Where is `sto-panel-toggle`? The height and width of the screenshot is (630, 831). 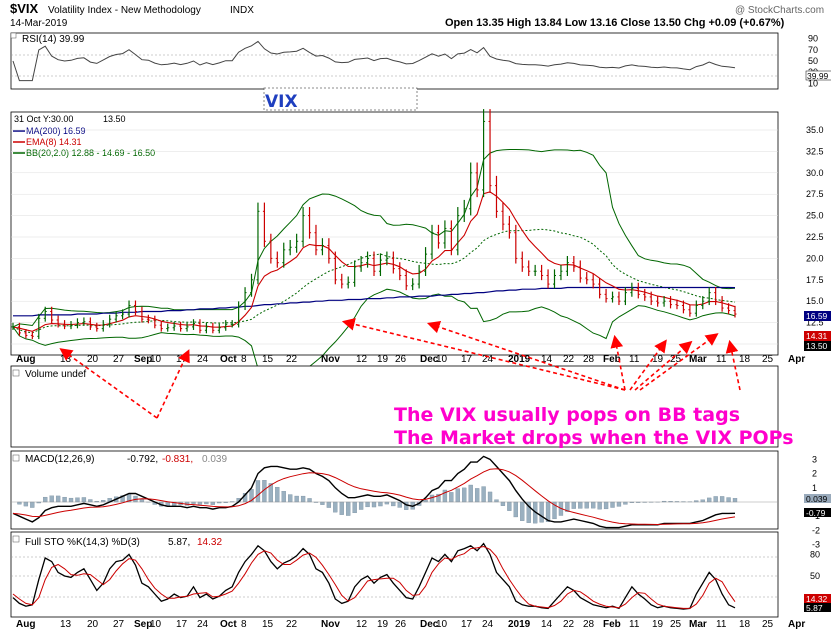
sto-panel-toggle is located at coordinates (16, 539).